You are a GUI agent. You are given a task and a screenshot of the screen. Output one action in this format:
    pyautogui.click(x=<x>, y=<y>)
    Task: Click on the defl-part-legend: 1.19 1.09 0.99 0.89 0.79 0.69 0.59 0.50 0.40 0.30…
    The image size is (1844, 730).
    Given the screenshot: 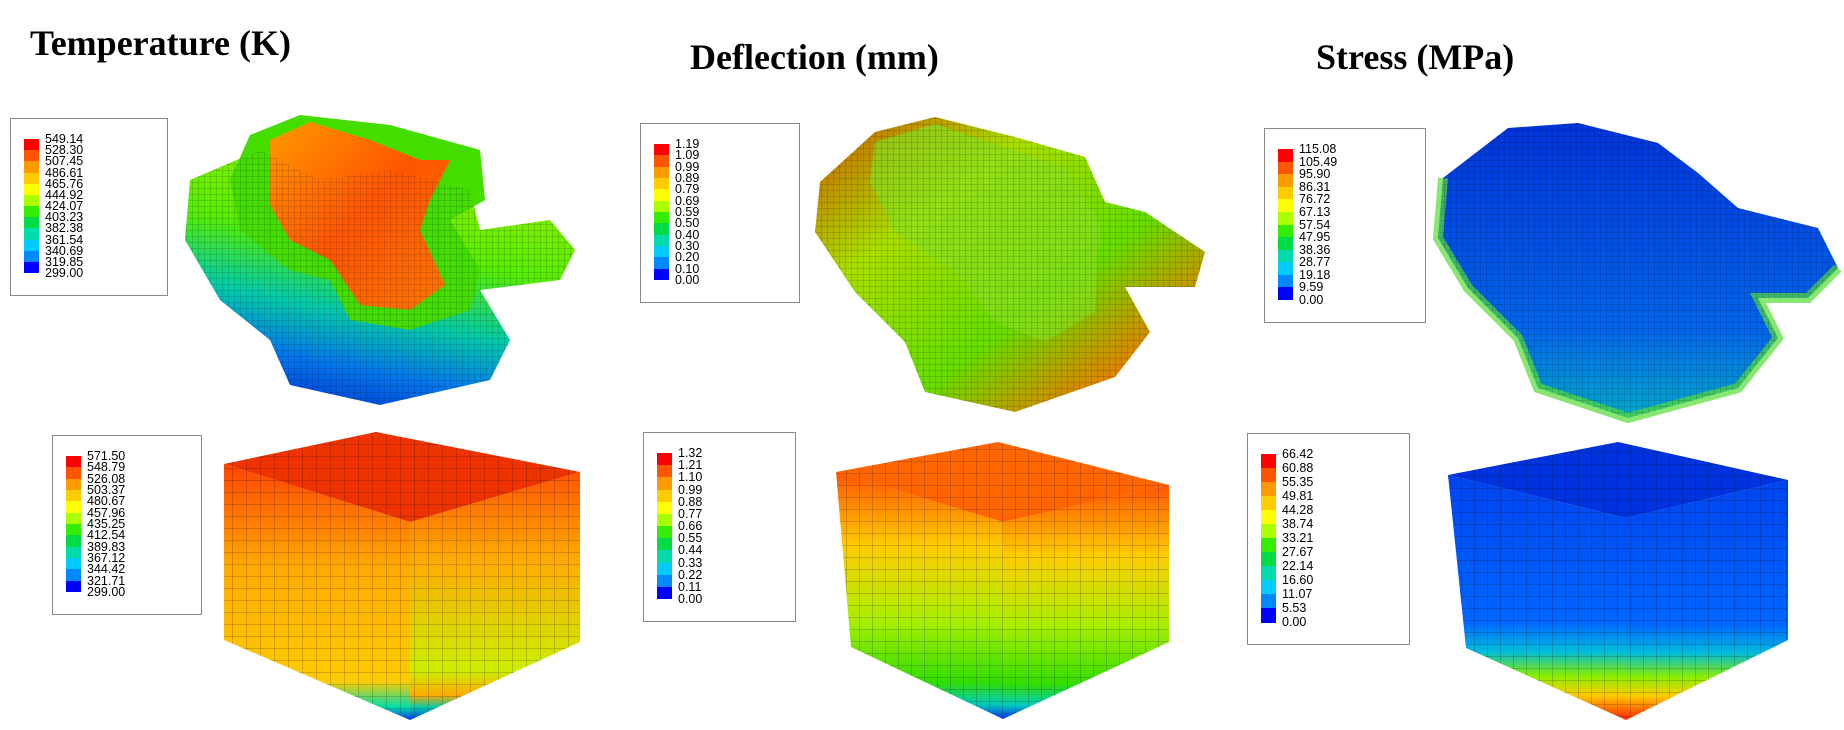 What is the action you would take?
    pyautogui.click(x=720, y=213)
    